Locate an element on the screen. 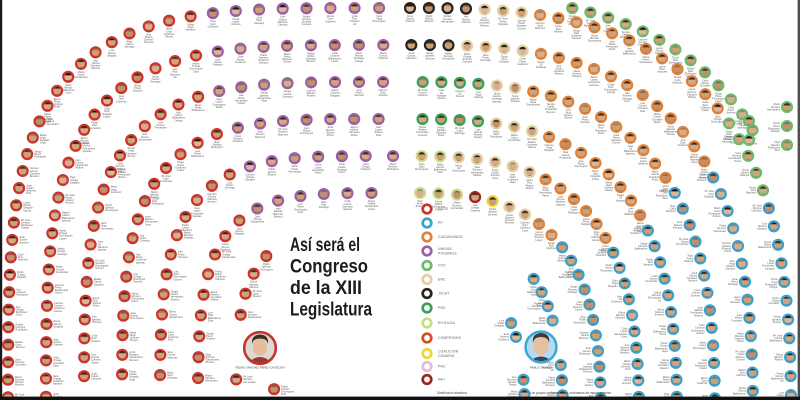  svg-text: Mª José is located at coordinates (710, 191).